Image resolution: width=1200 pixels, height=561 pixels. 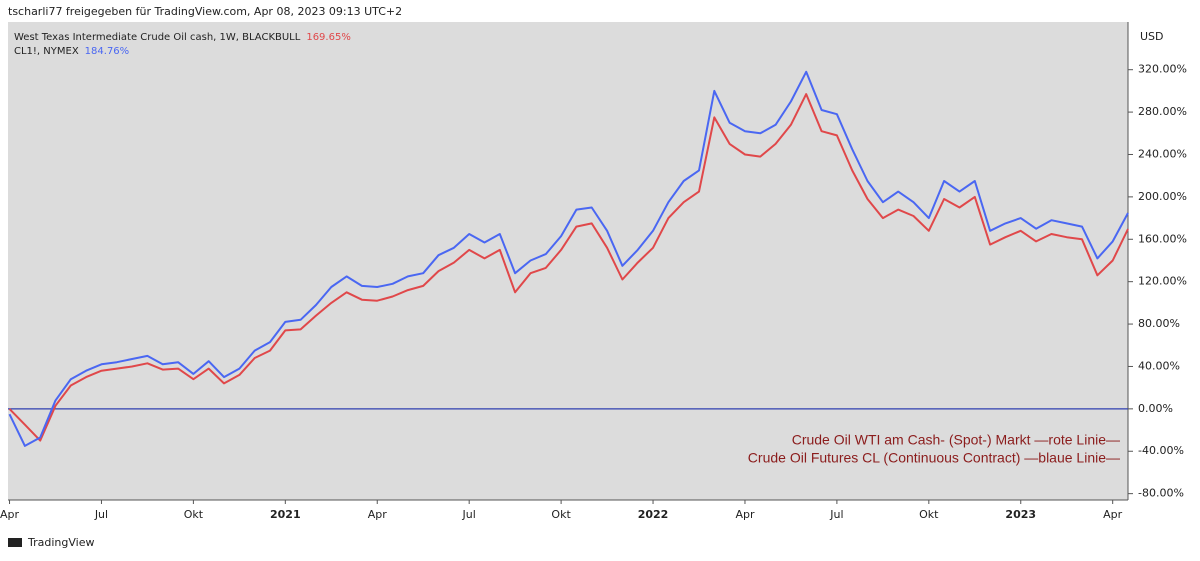 What do you see at coordinates (1162, 281) in the screenshot?
I see `y-tick-label: 120.00%` at bounding box center [1162, 281].